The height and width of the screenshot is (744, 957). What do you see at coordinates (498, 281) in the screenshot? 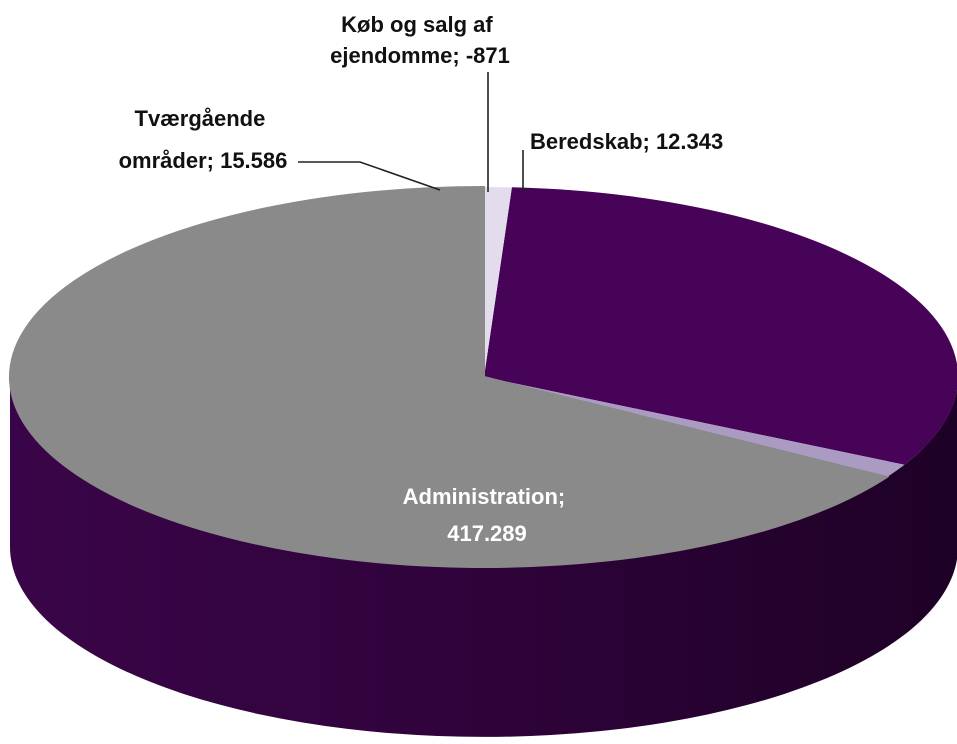
I see `pie-slice-beredskab` at bounding box center [498, 281].